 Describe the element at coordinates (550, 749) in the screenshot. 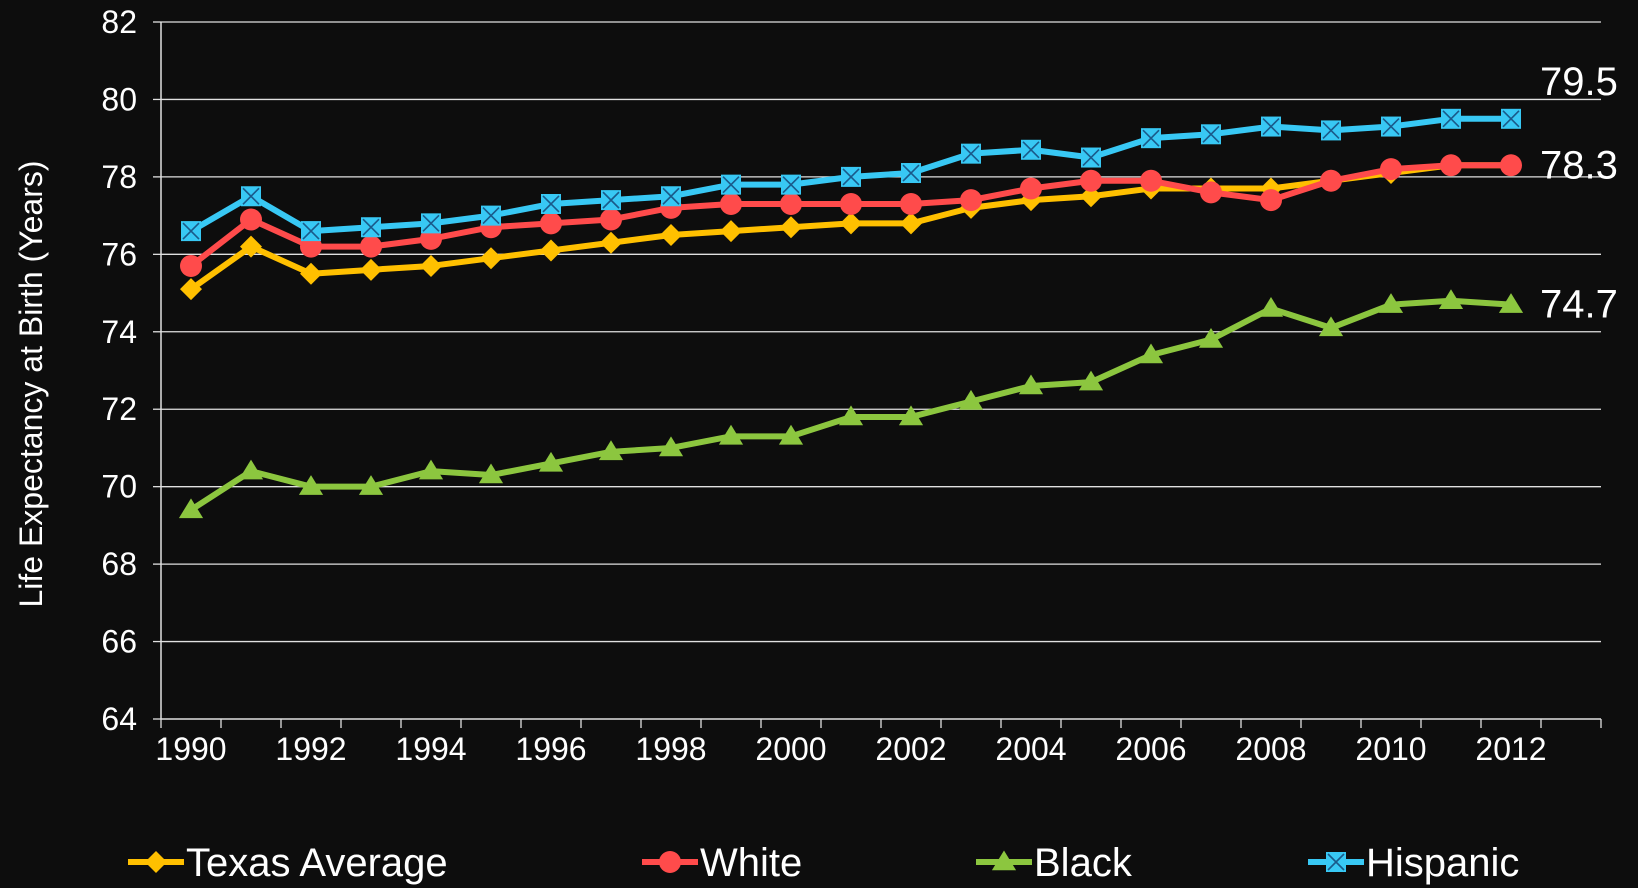

I see `x-tick-label: 1996` at that location.